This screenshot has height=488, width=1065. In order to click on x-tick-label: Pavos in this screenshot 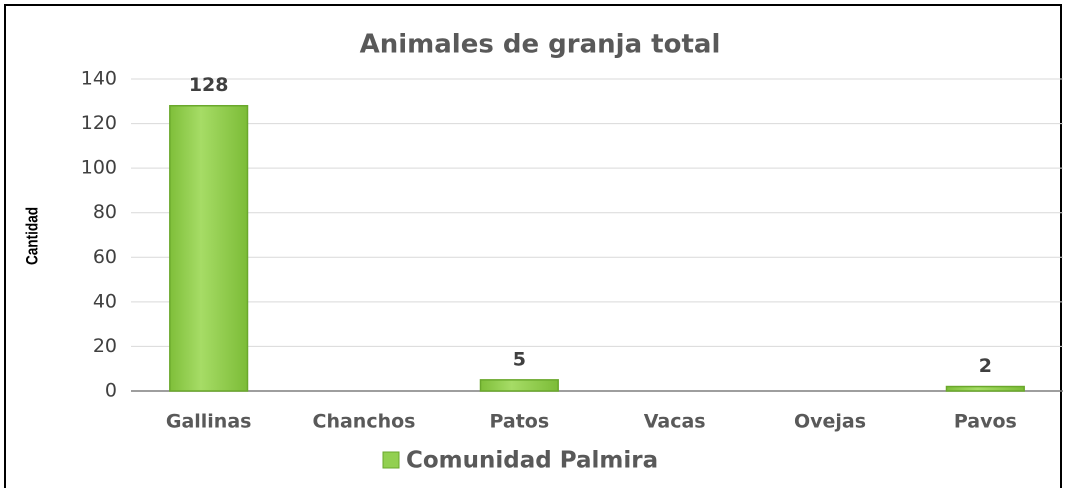, I will do `click(985, 422)`.